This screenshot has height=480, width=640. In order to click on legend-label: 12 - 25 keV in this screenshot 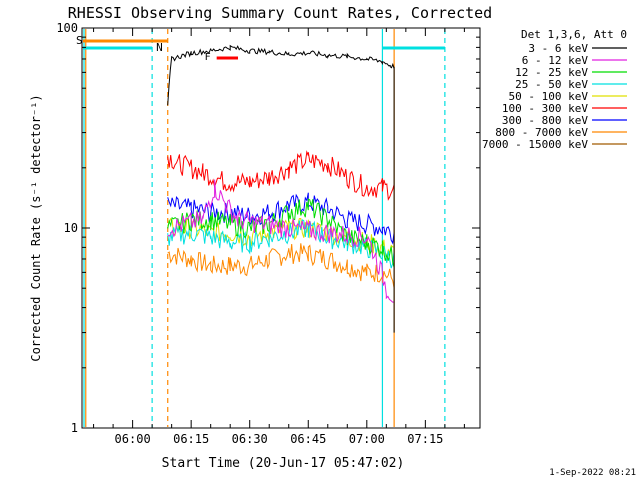, I will do `click(551, 72)`.